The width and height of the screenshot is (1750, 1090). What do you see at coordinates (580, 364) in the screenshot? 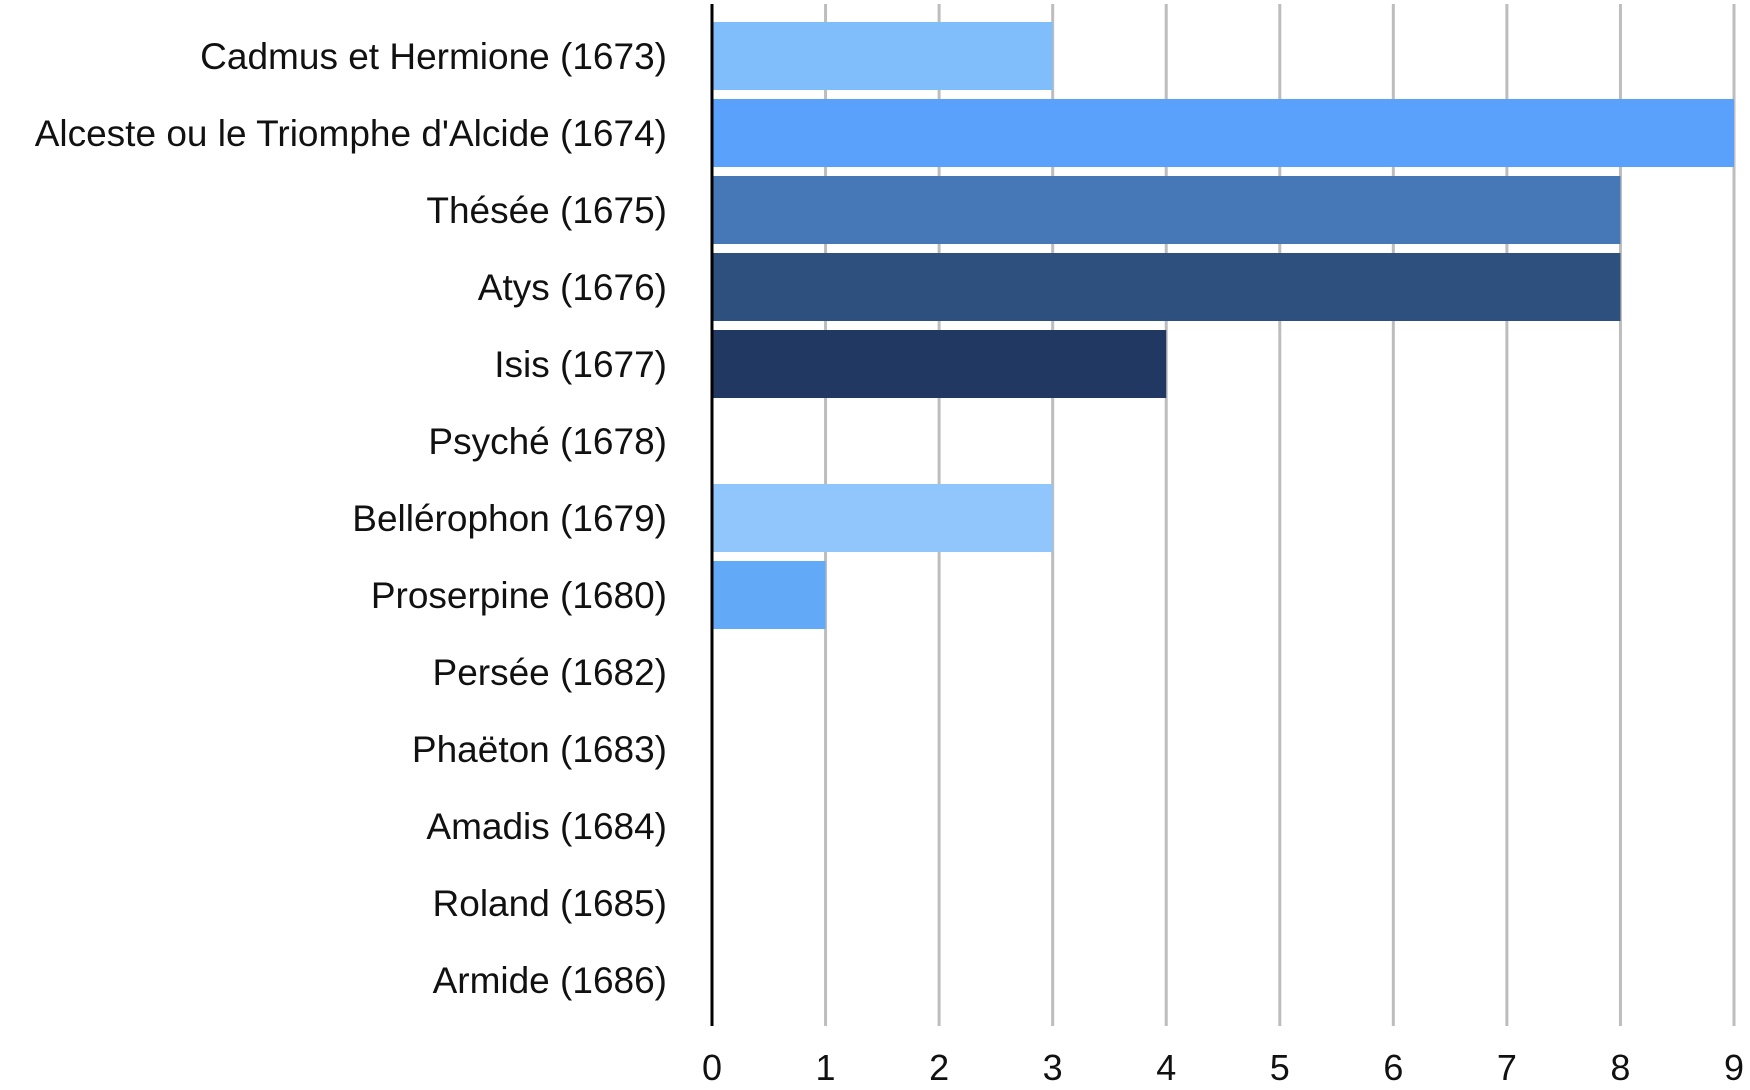
I see `category-label: Isis (1677)` at bounding box center [580, 364].